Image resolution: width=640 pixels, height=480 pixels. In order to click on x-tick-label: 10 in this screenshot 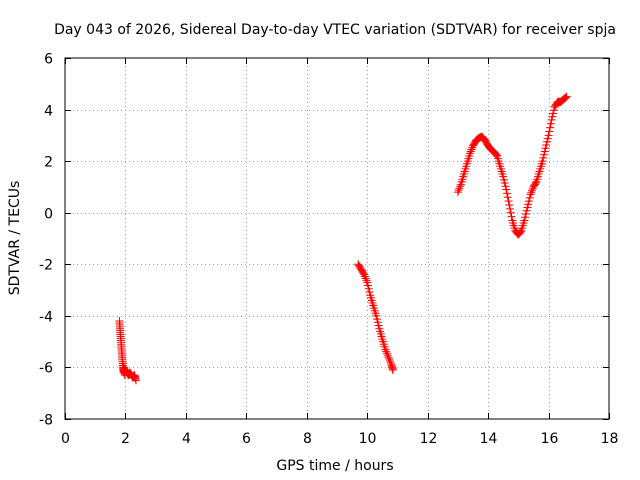, I will do `click(368, 439)`.